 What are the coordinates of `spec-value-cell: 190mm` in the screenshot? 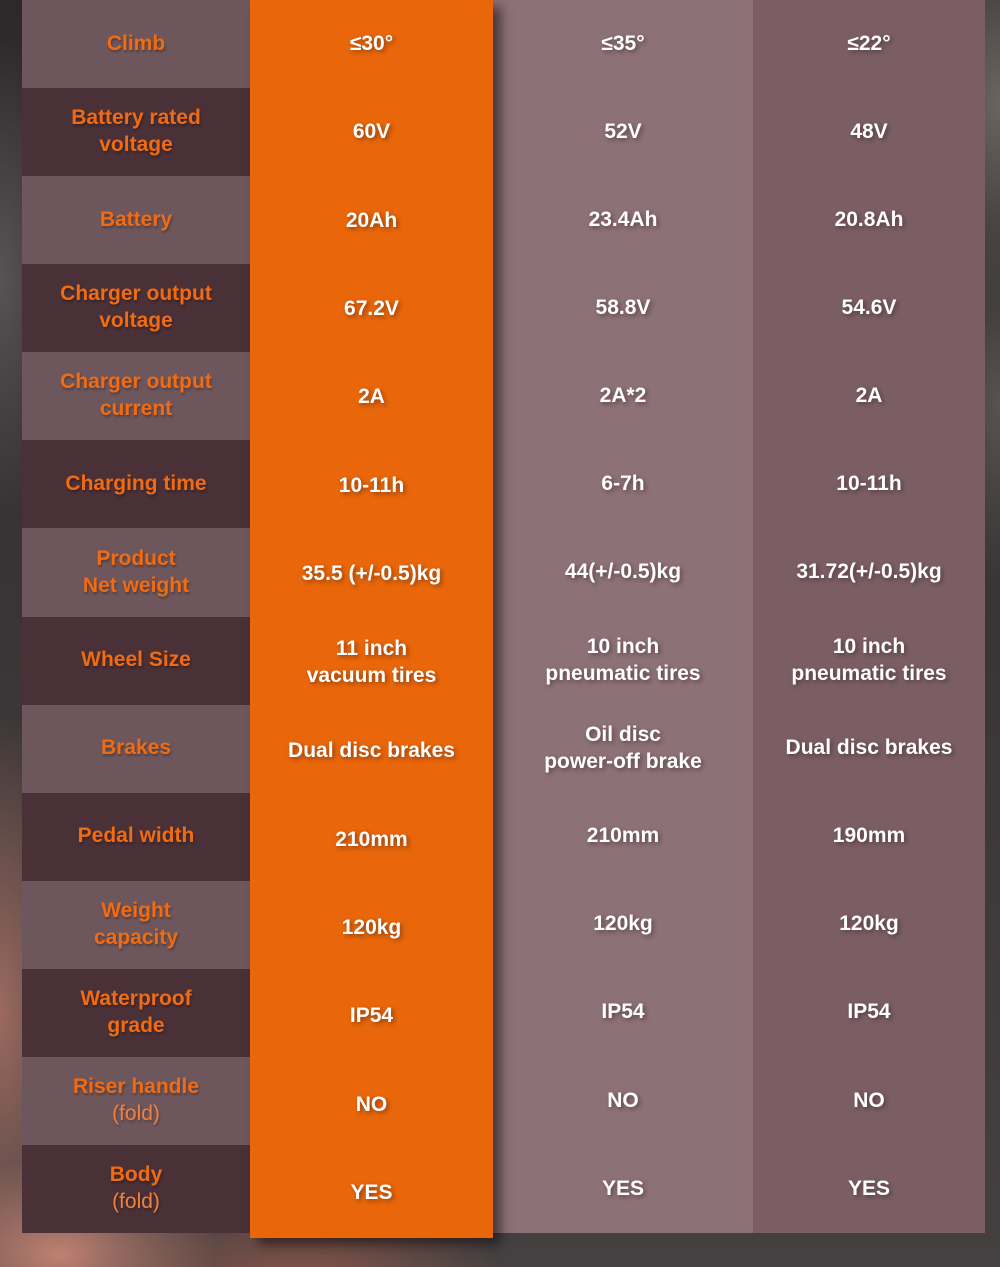 It's located at (869, 836).